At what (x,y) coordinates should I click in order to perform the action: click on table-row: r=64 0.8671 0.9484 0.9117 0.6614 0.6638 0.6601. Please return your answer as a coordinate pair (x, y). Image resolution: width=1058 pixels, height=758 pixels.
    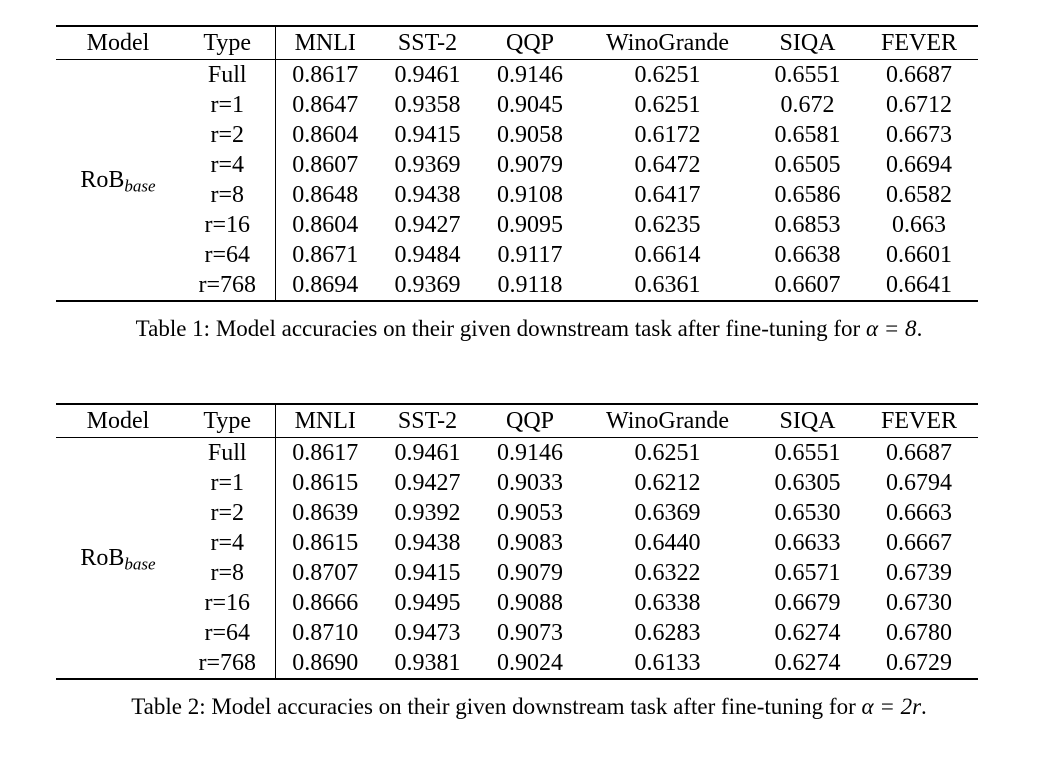
    Looking at the image, I should click on (517, 255).